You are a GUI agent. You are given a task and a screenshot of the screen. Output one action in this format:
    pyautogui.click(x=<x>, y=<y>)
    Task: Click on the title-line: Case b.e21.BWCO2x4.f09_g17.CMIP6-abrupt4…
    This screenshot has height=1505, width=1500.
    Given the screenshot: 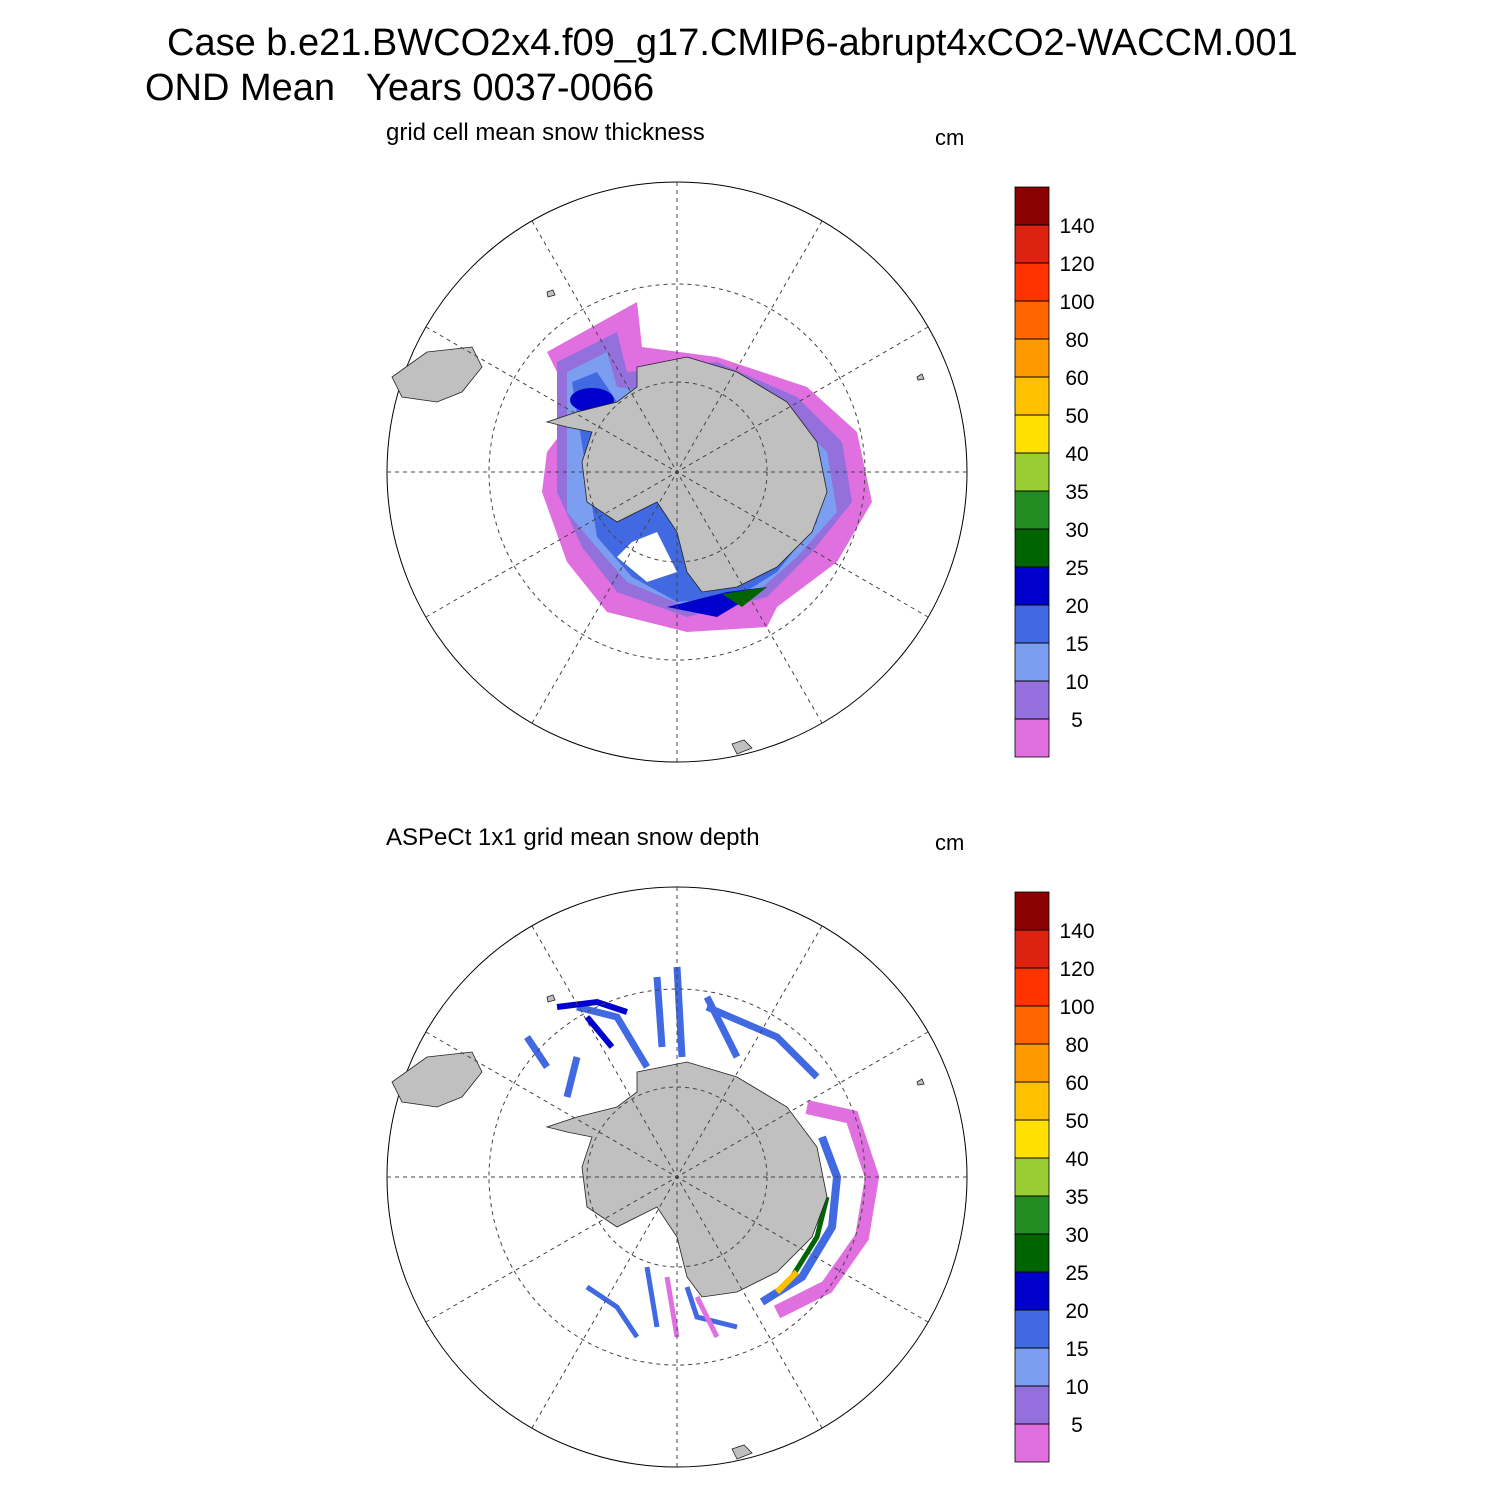 What is the action you would take?
    pyautogui.click(x=732, y=43)
    